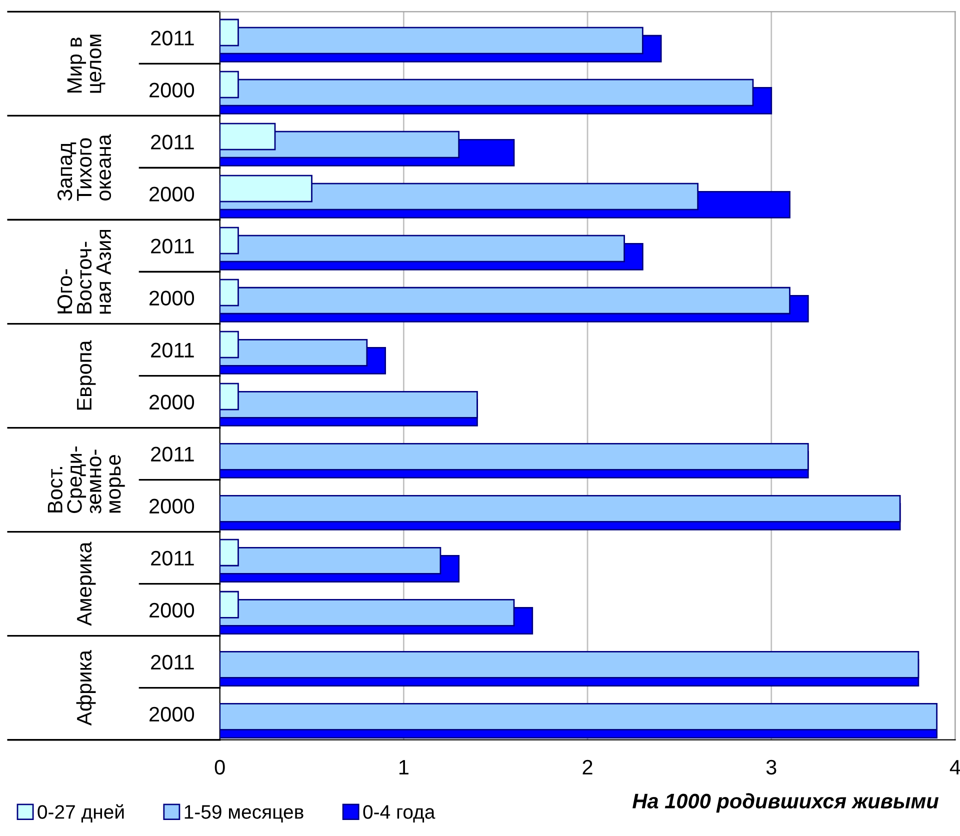  I want to click on x-axis-title: На 1000 родившихся живыми, so click(785, 803).